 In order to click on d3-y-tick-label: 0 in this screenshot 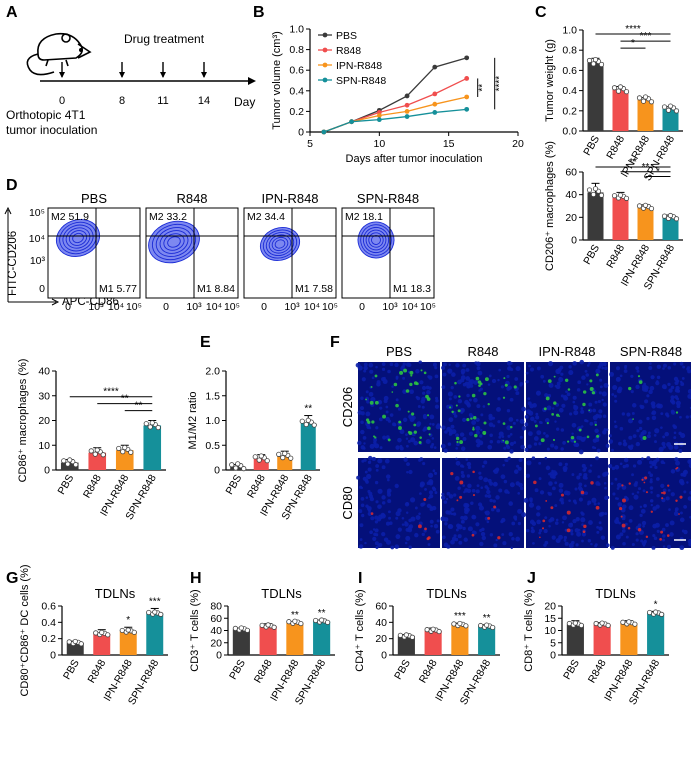, I will do `click(47, 471)`.